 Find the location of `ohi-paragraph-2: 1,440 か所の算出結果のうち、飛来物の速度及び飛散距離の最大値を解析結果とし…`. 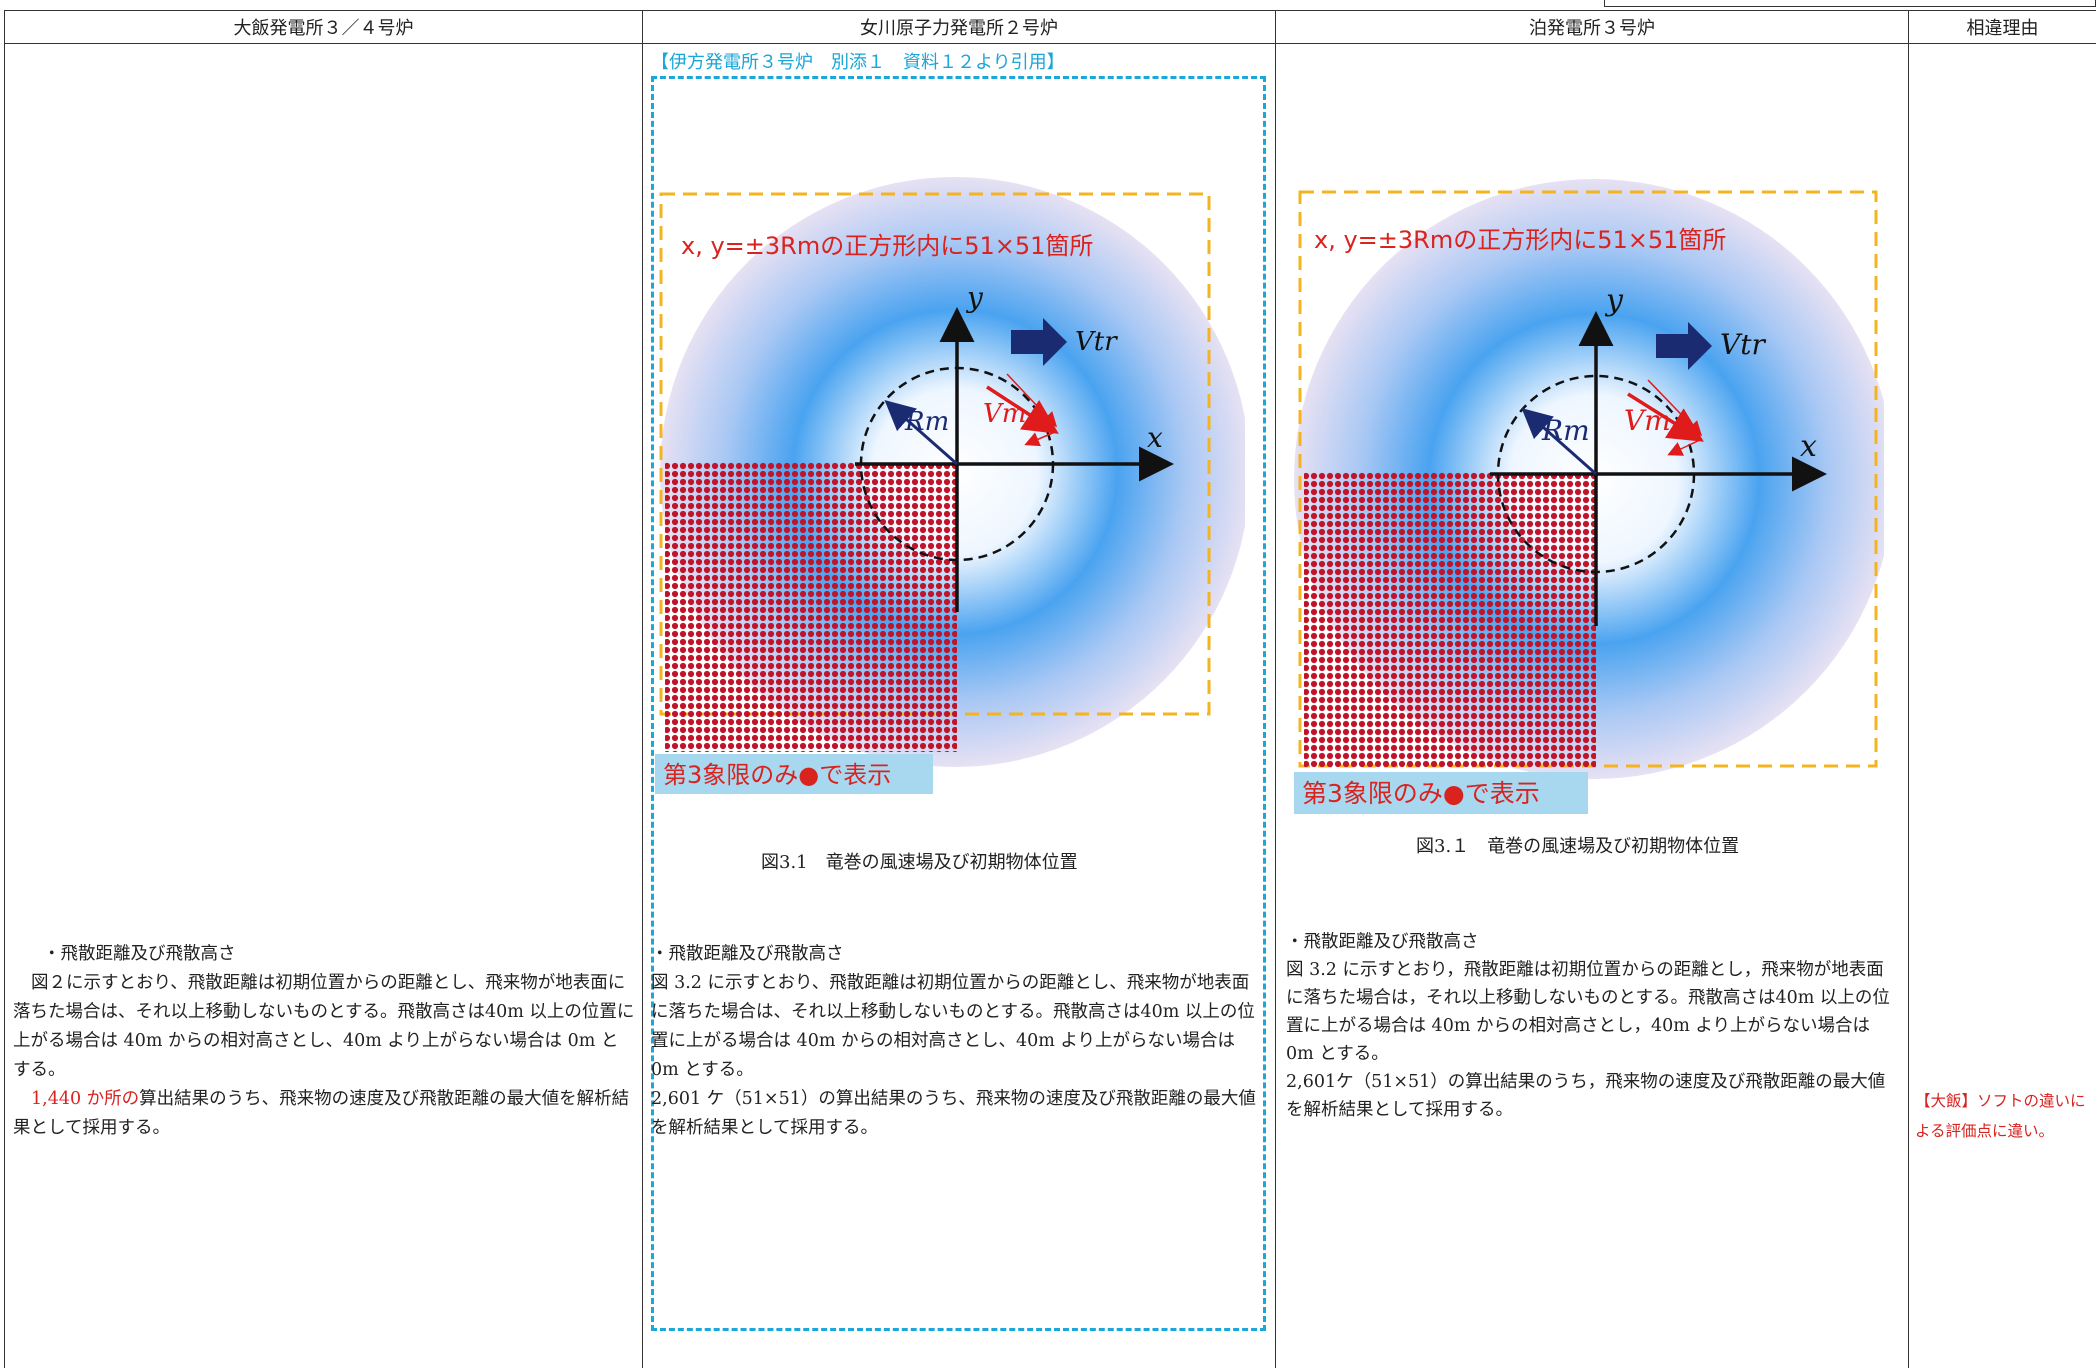

ohi-paragraph-2: 1,440 か所の算出結果のうち、飛来物の速度及び飛散距離の最大値を解析結果とし… is located at coordinates (324, 1114).